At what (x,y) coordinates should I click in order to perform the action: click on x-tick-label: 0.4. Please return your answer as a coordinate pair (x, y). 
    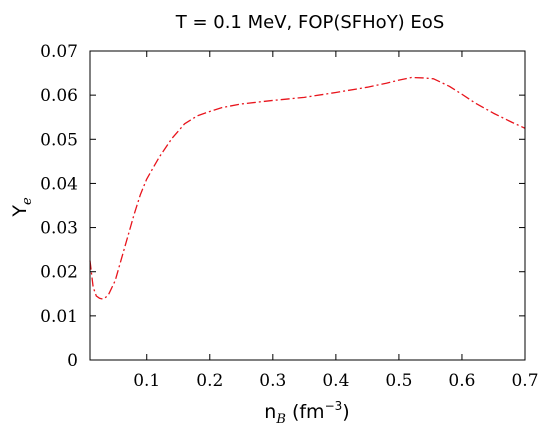
    Looking at the image, I should click on (335, 381).